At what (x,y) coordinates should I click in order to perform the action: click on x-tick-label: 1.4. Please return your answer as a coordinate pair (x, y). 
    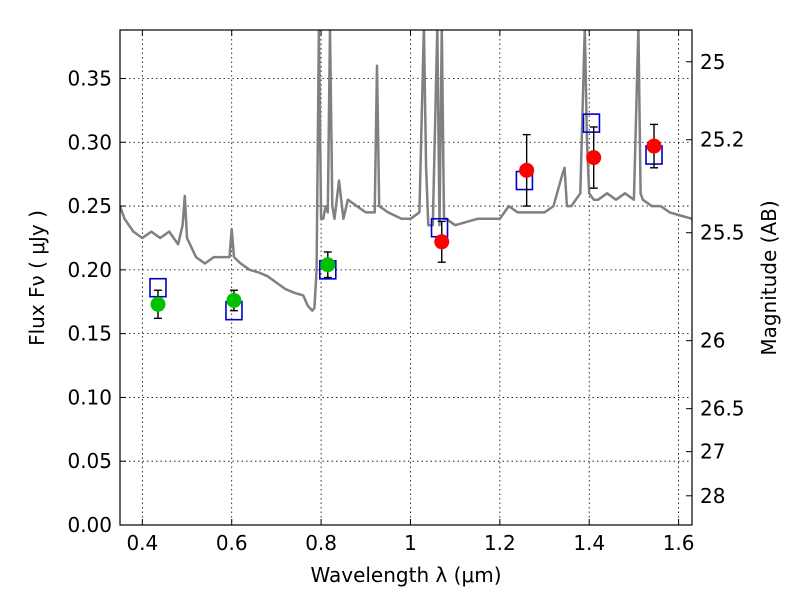
    Looking at the image, I should click on (589, 543).